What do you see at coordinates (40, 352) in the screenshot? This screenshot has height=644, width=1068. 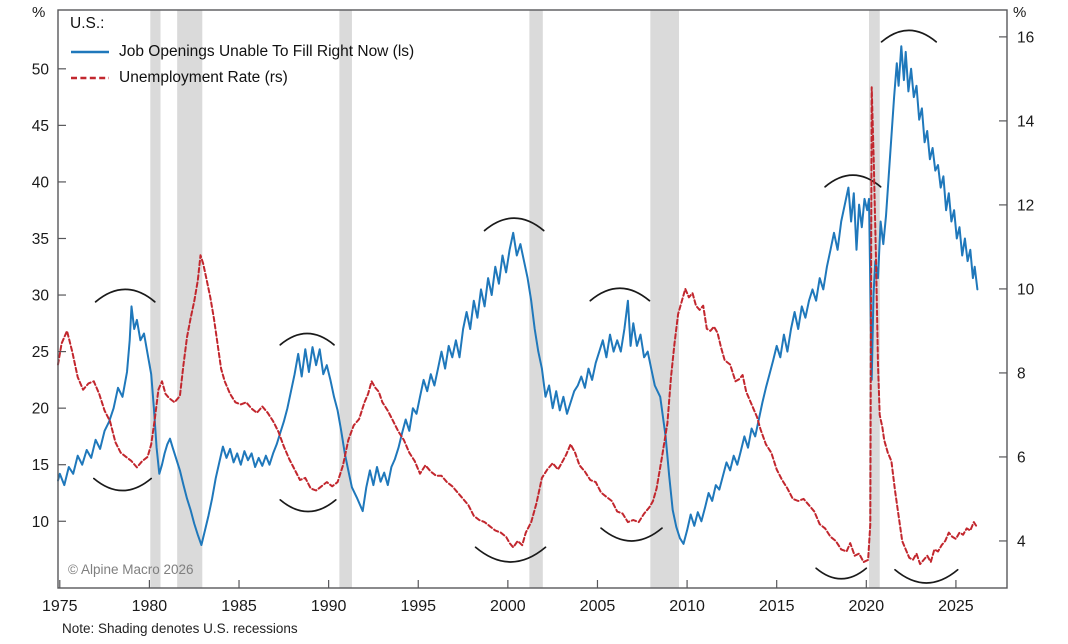 I see `svg-text: 25` at bounding box center [40, 352].